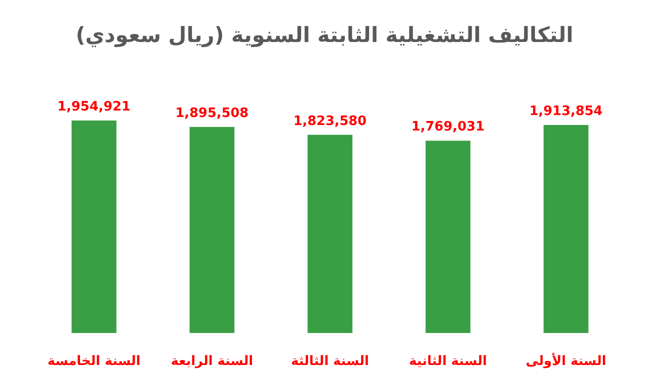 The image size is (649, 388). I want to click on x-tick-label: السنة الرابعة, so click(212, 361).